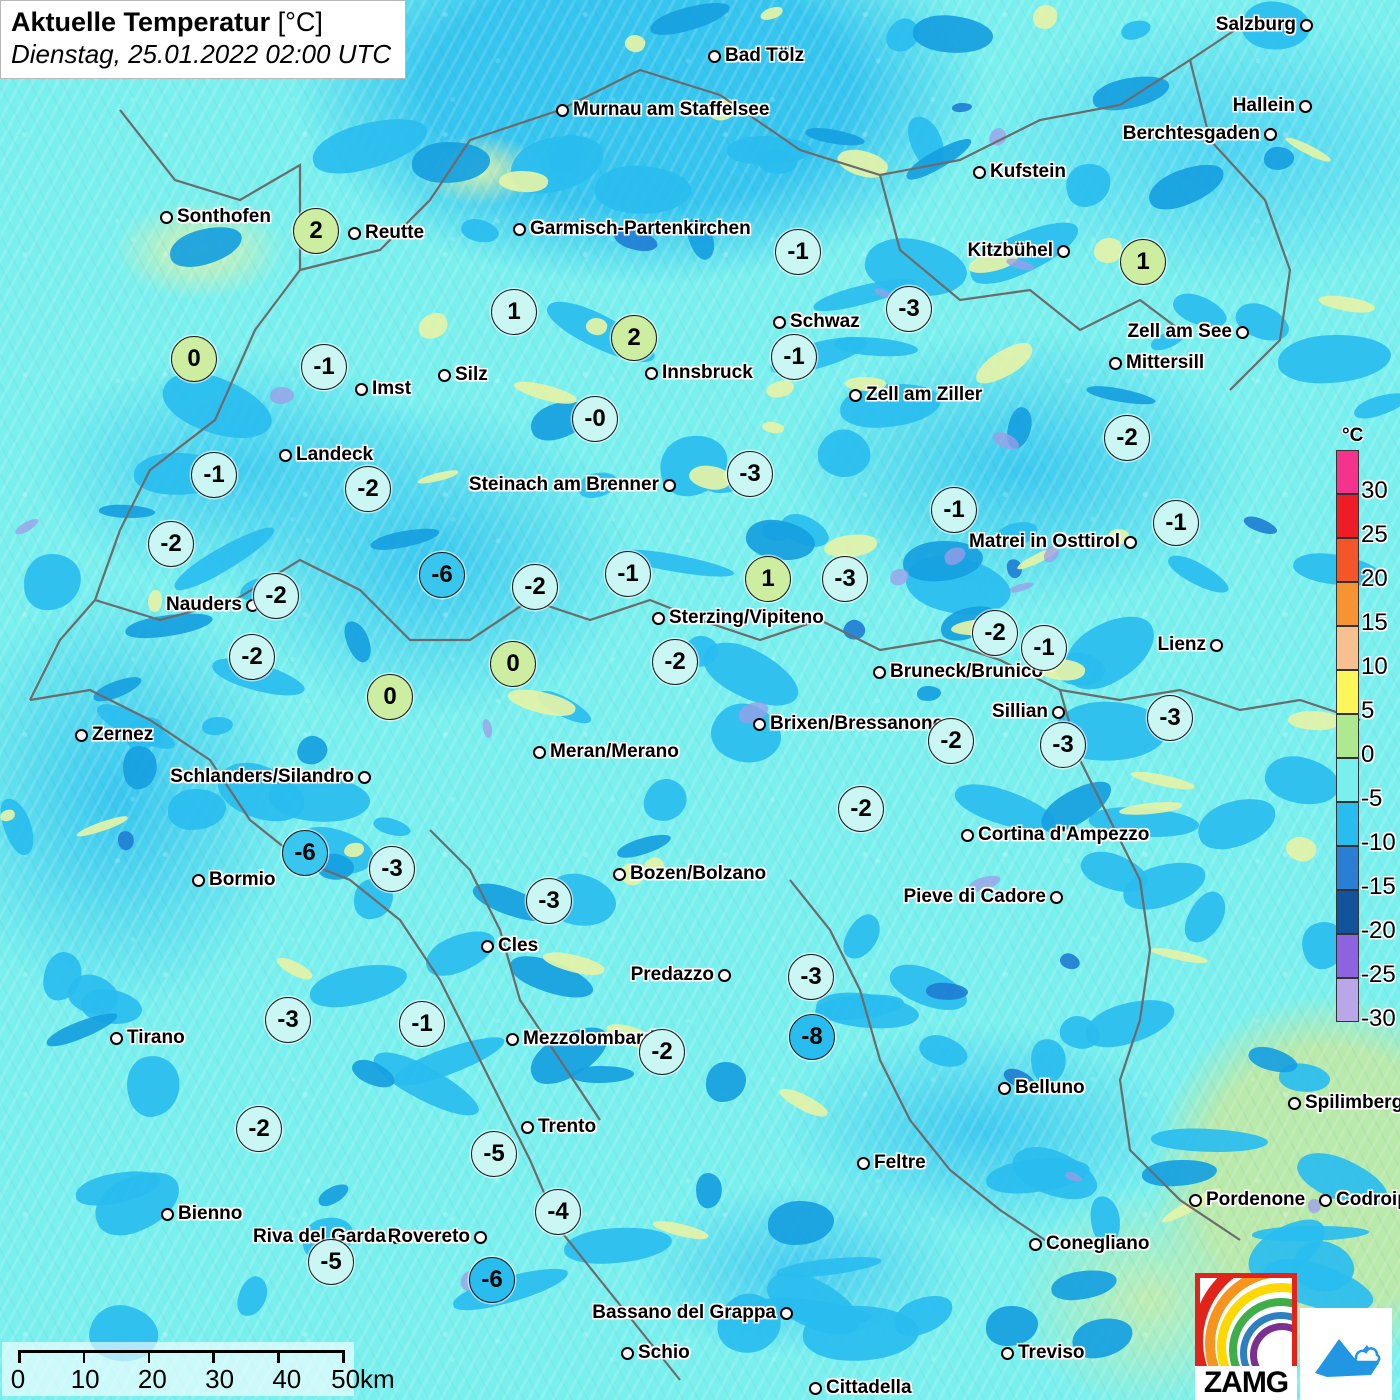  What do you see at coordinates (671, 109) in the screenshot?
I see `city-name: Murnau am Staffelsee` at bounding box center [671, 109].